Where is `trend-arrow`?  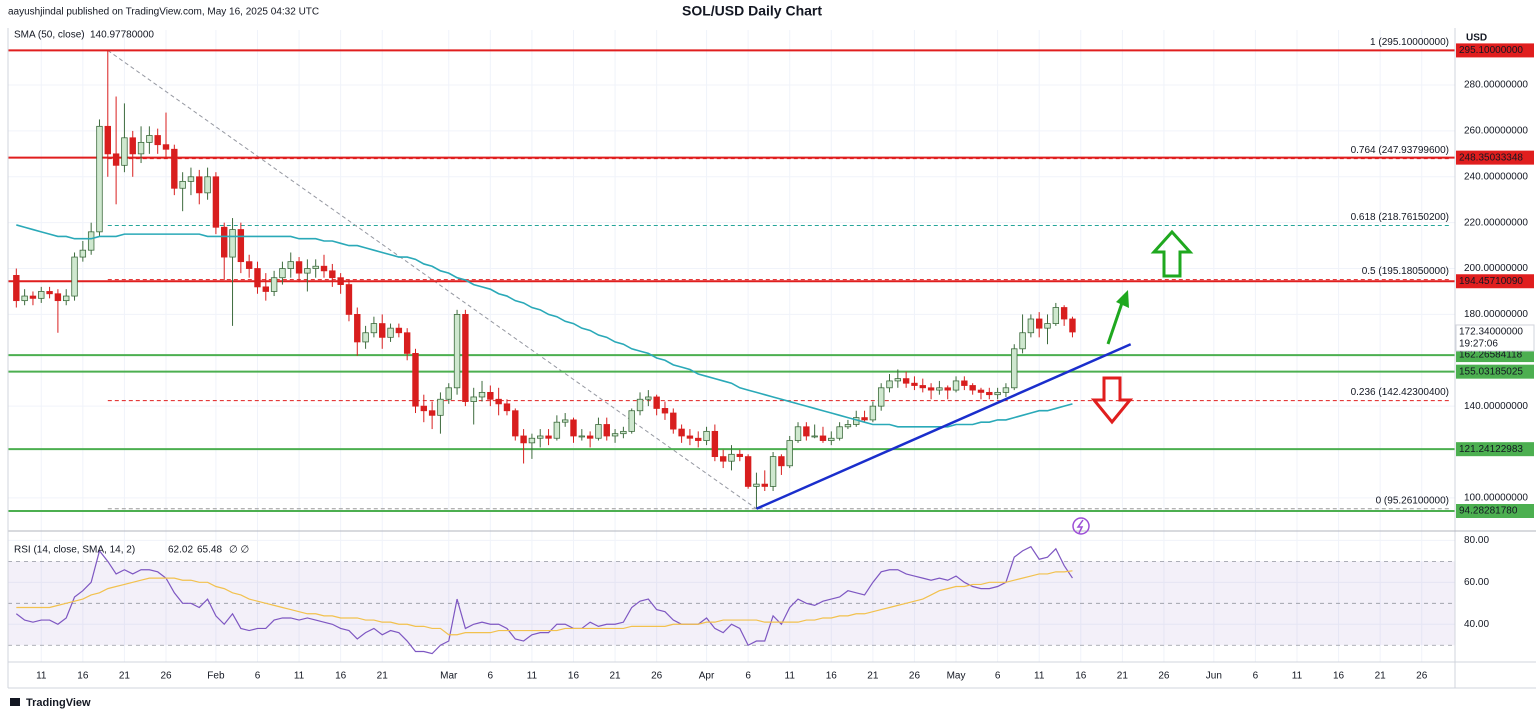 trend-arrow is located at coordinates (1115, 322).